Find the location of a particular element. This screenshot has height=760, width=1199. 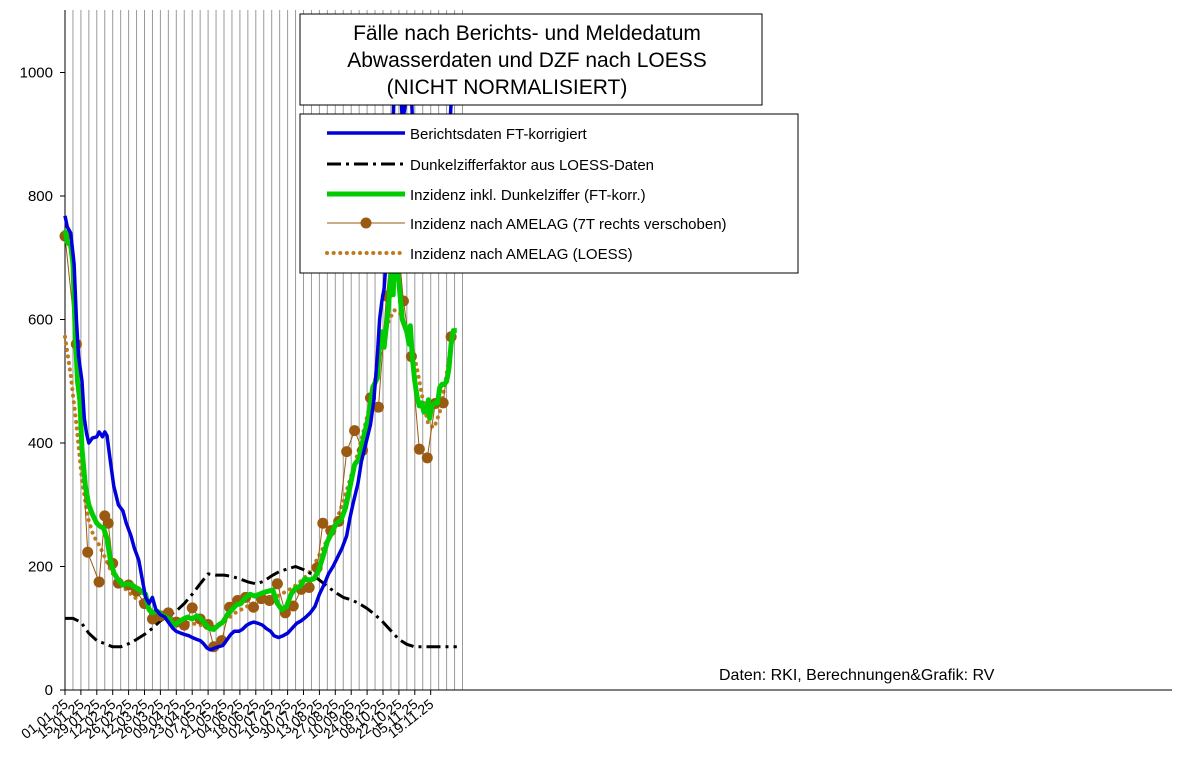

y-tick-label: 800 is located at coordinates (40, 196).